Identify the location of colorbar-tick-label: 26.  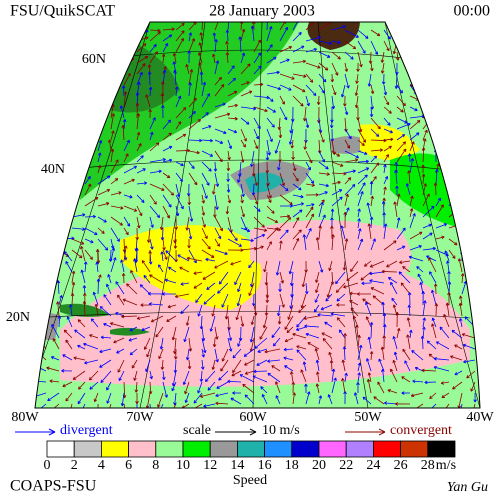
(401, 465).